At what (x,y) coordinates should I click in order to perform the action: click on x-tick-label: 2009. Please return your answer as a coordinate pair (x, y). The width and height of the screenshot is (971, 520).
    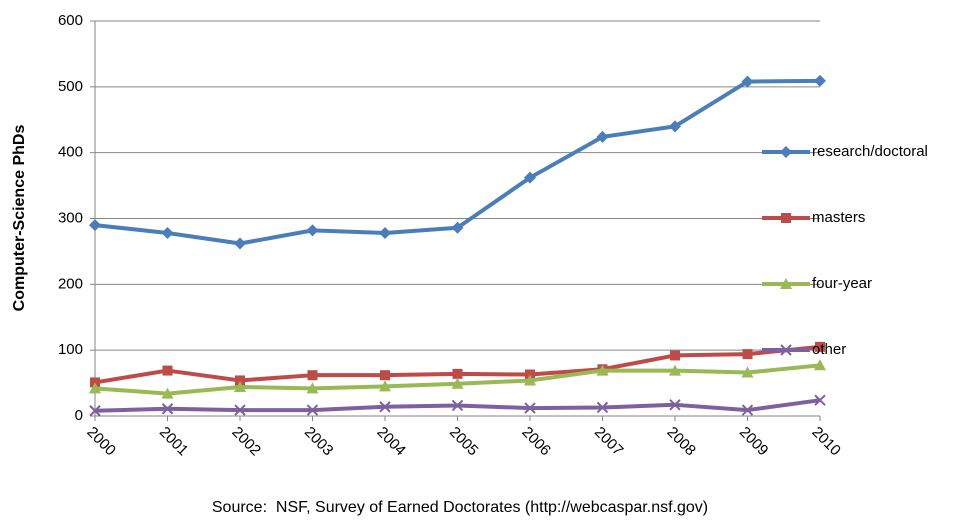
    Looking at the image, I should click on (754, 442).